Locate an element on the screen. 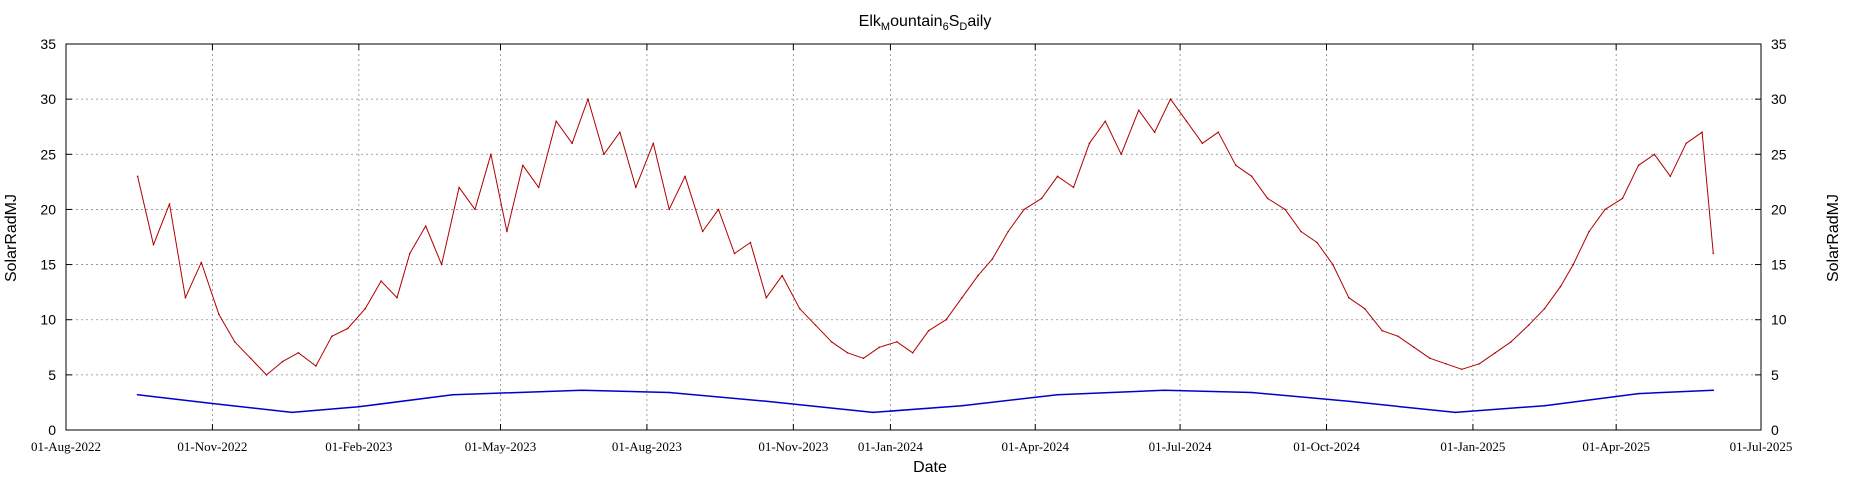 This screenshot has width=1850, height=480. x-tick-label: 01-Apr-2025 is located at coordinates (1616, 446).